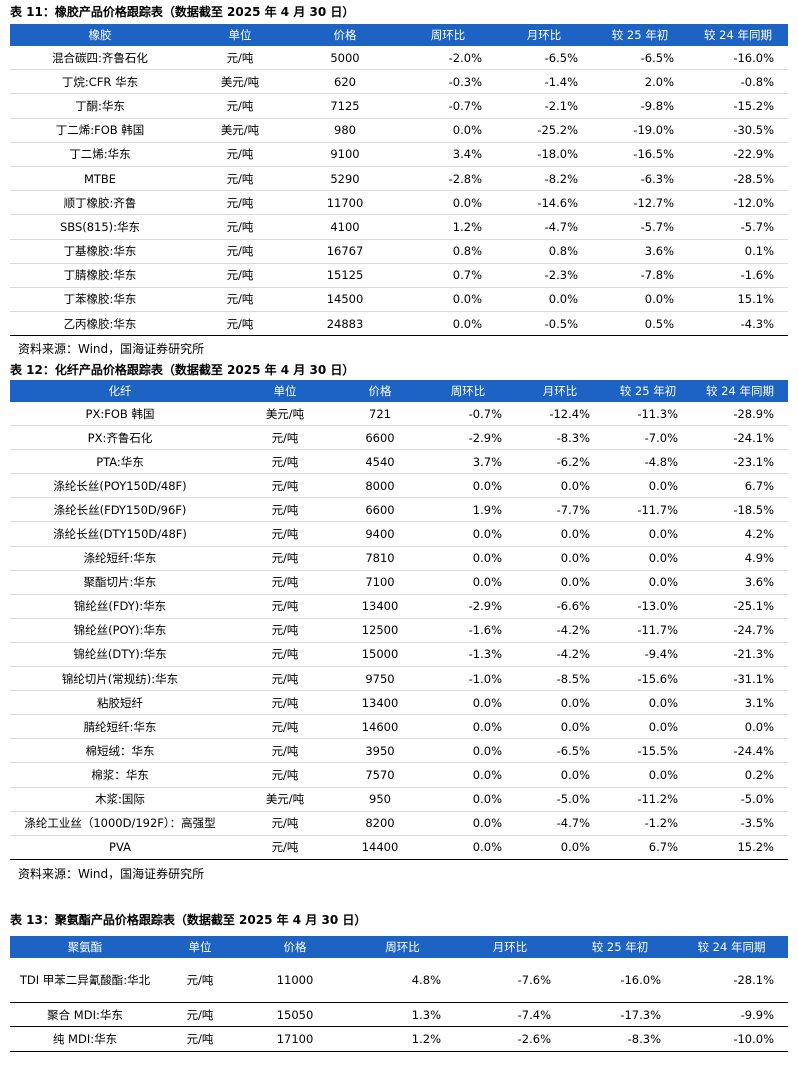 This screenshot has width=798, height=1069. Describe the element at coordinates (738, 106) in the screenshot. I see `yoy-change-cell: -15.2%` at that location.